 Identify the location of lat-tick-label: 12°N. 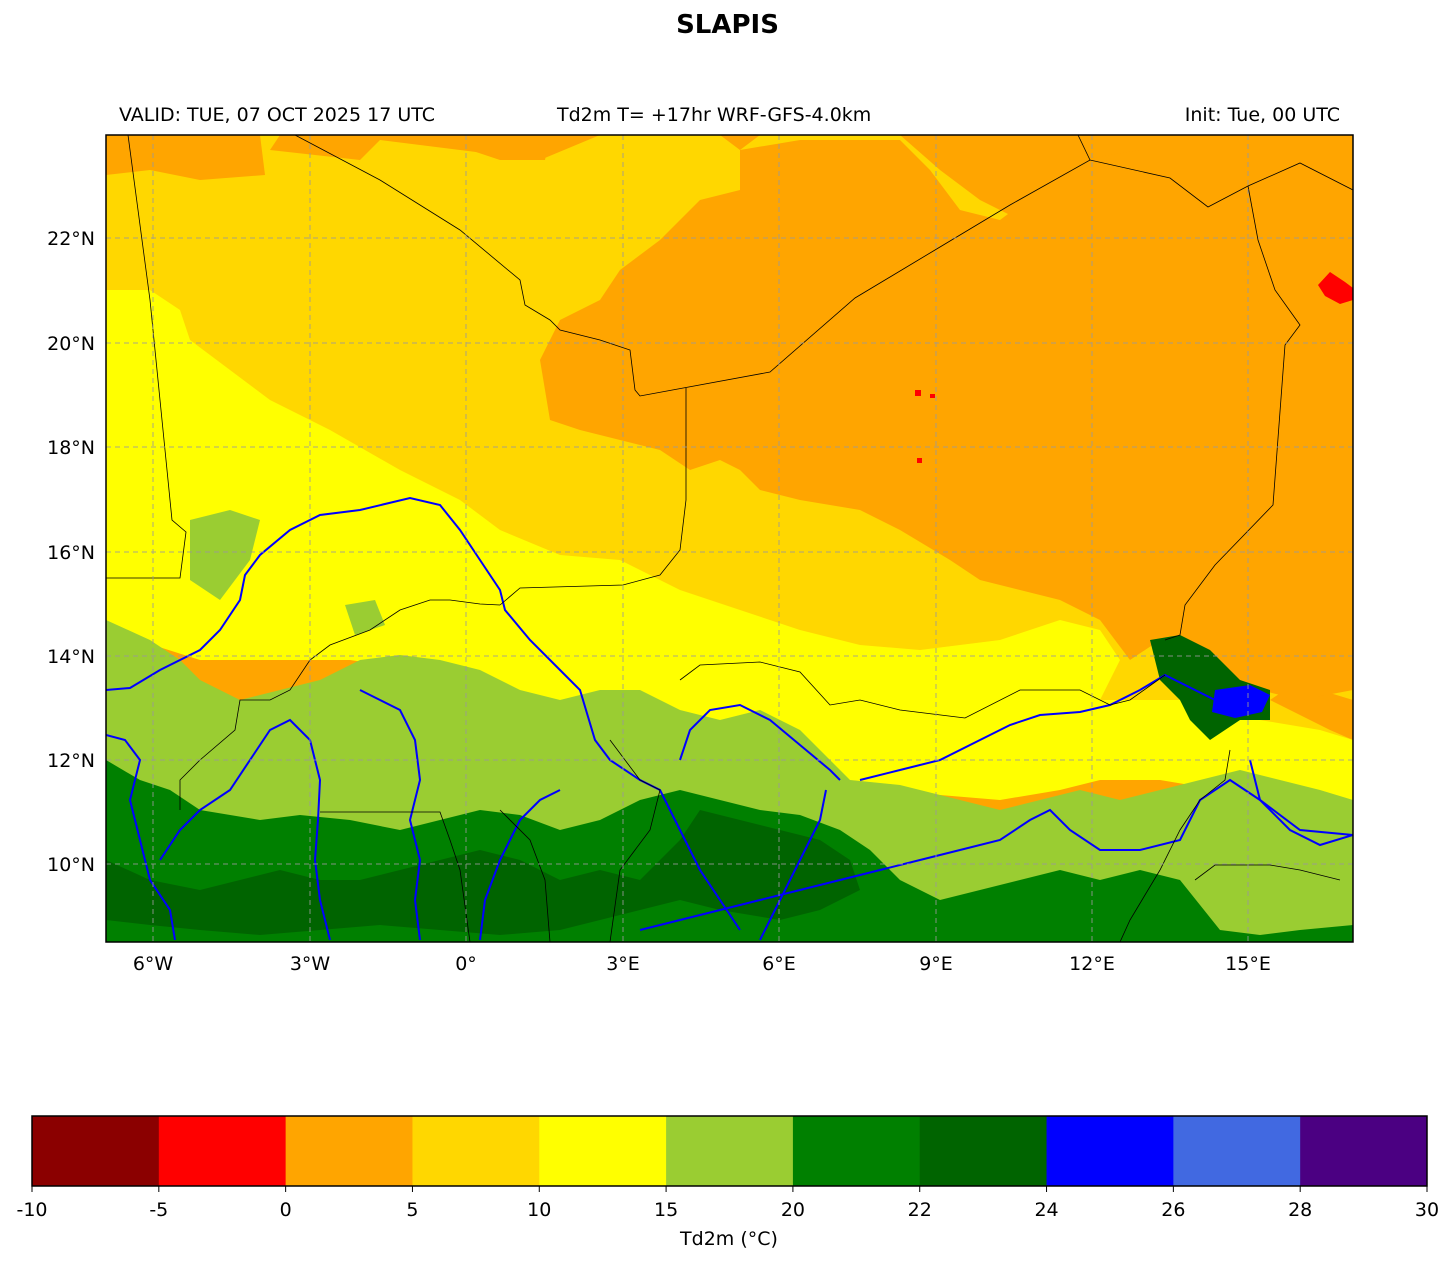
(71, 761).